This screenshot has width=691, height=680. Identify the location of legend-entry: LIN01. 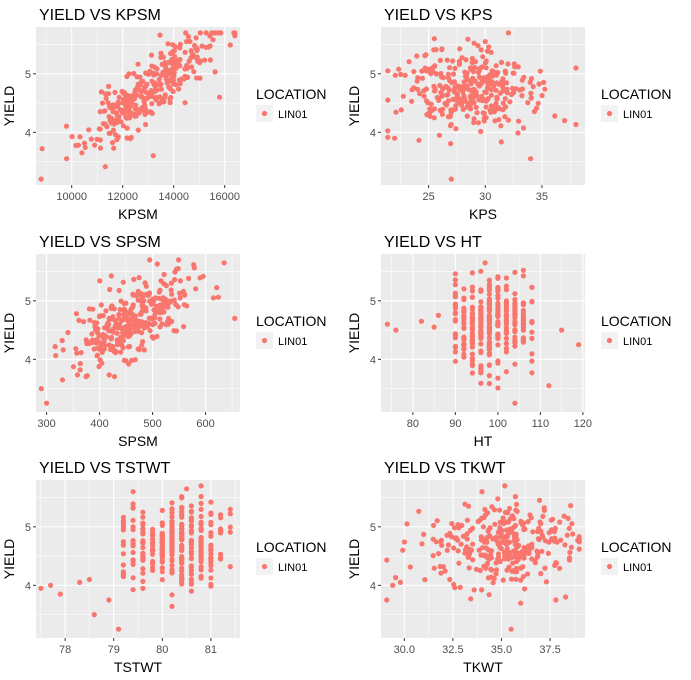
(292, 568).